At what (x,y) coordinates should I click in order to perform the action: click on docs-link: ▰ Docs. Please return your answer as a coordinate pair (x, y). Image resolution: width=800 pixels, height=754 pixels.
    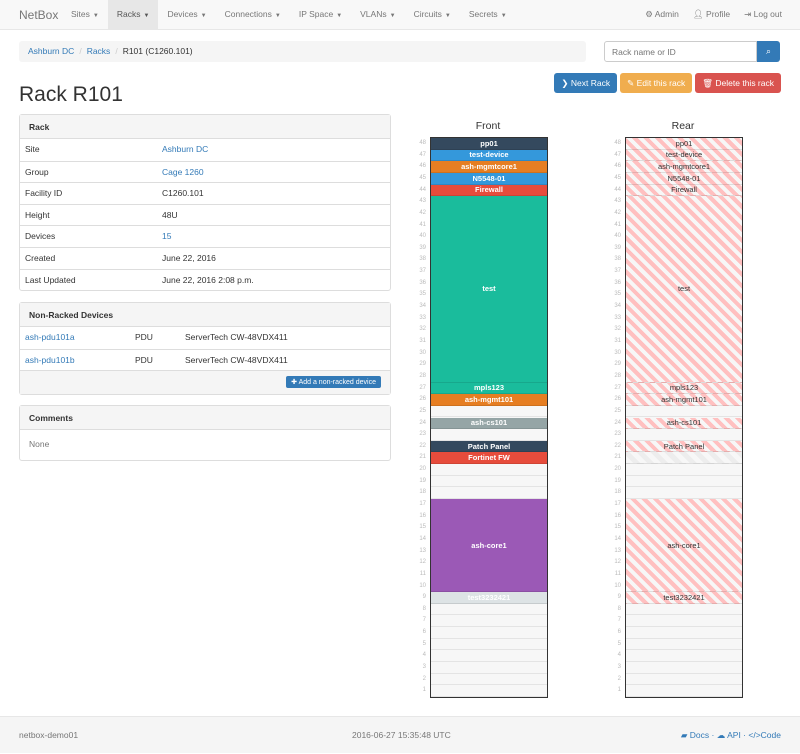
    Looking at the image, I should click on (695, 735).